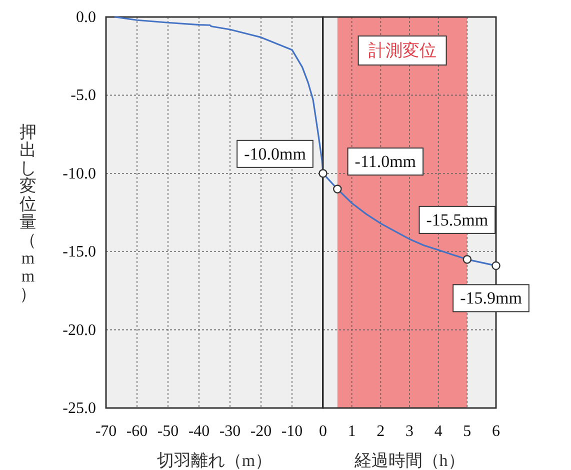 This screenshot has width=571, height=470. Describe the element at coordinates (409, 460) in the screenshot. I see `x-axis-title: 経過時間（h）` at that location.